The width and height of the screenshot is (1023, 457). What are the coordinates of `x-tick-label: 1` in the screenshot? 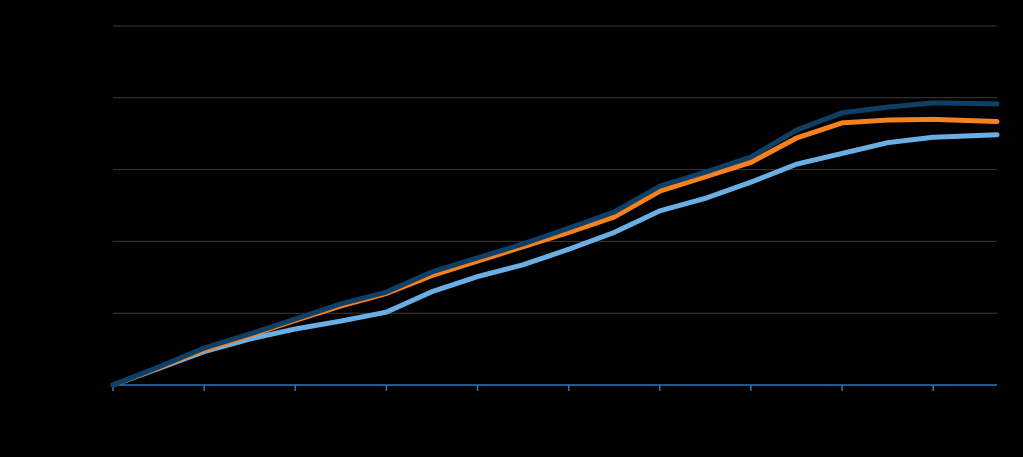 It's located at (204, 402).